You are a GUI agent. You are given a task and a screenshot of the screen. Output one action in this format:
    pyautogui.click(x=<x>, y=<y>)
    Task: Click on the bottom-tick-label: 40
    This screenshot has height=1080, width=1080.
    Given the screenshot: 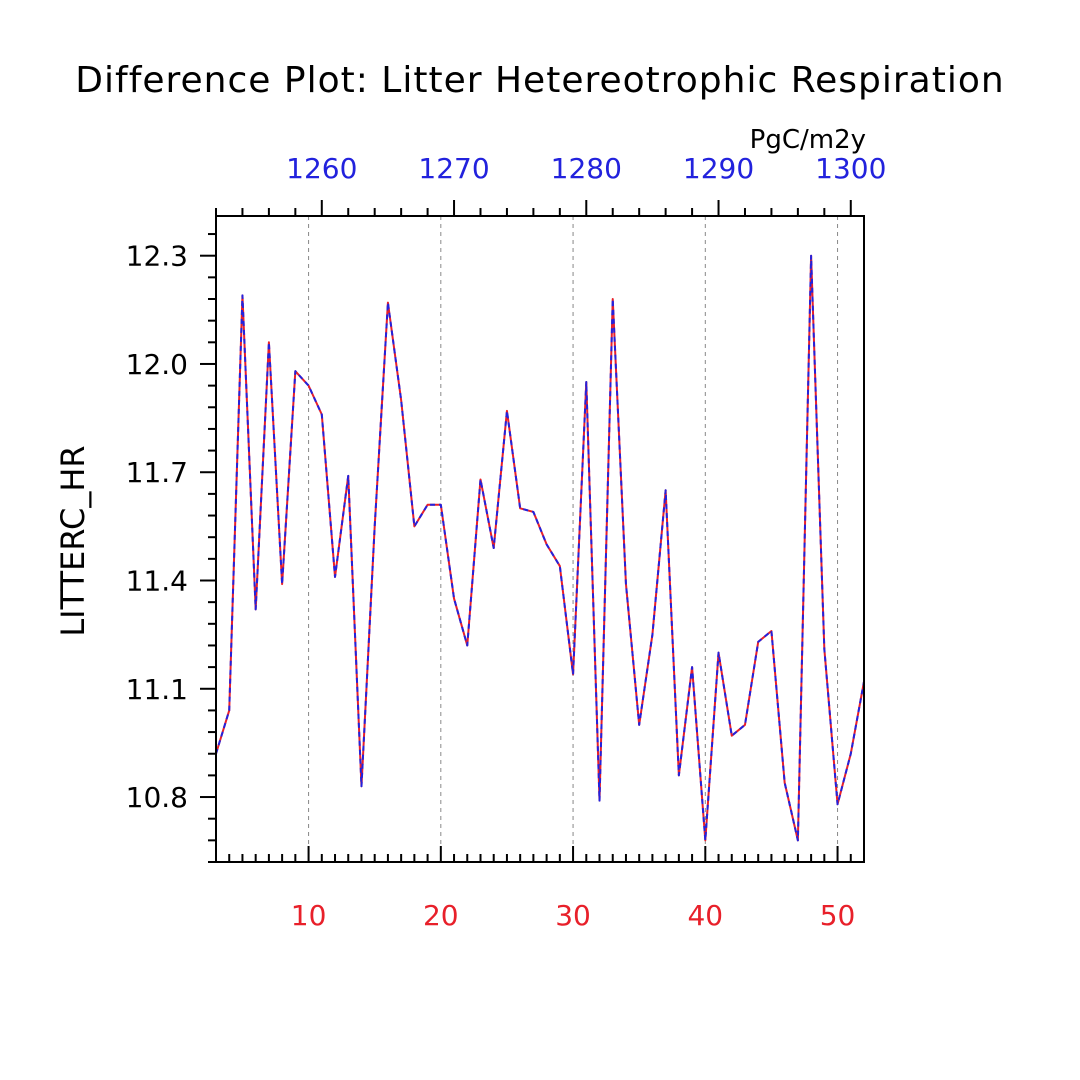 What is the action you would take?
    pyautogui.click(x=705, y=915)
    